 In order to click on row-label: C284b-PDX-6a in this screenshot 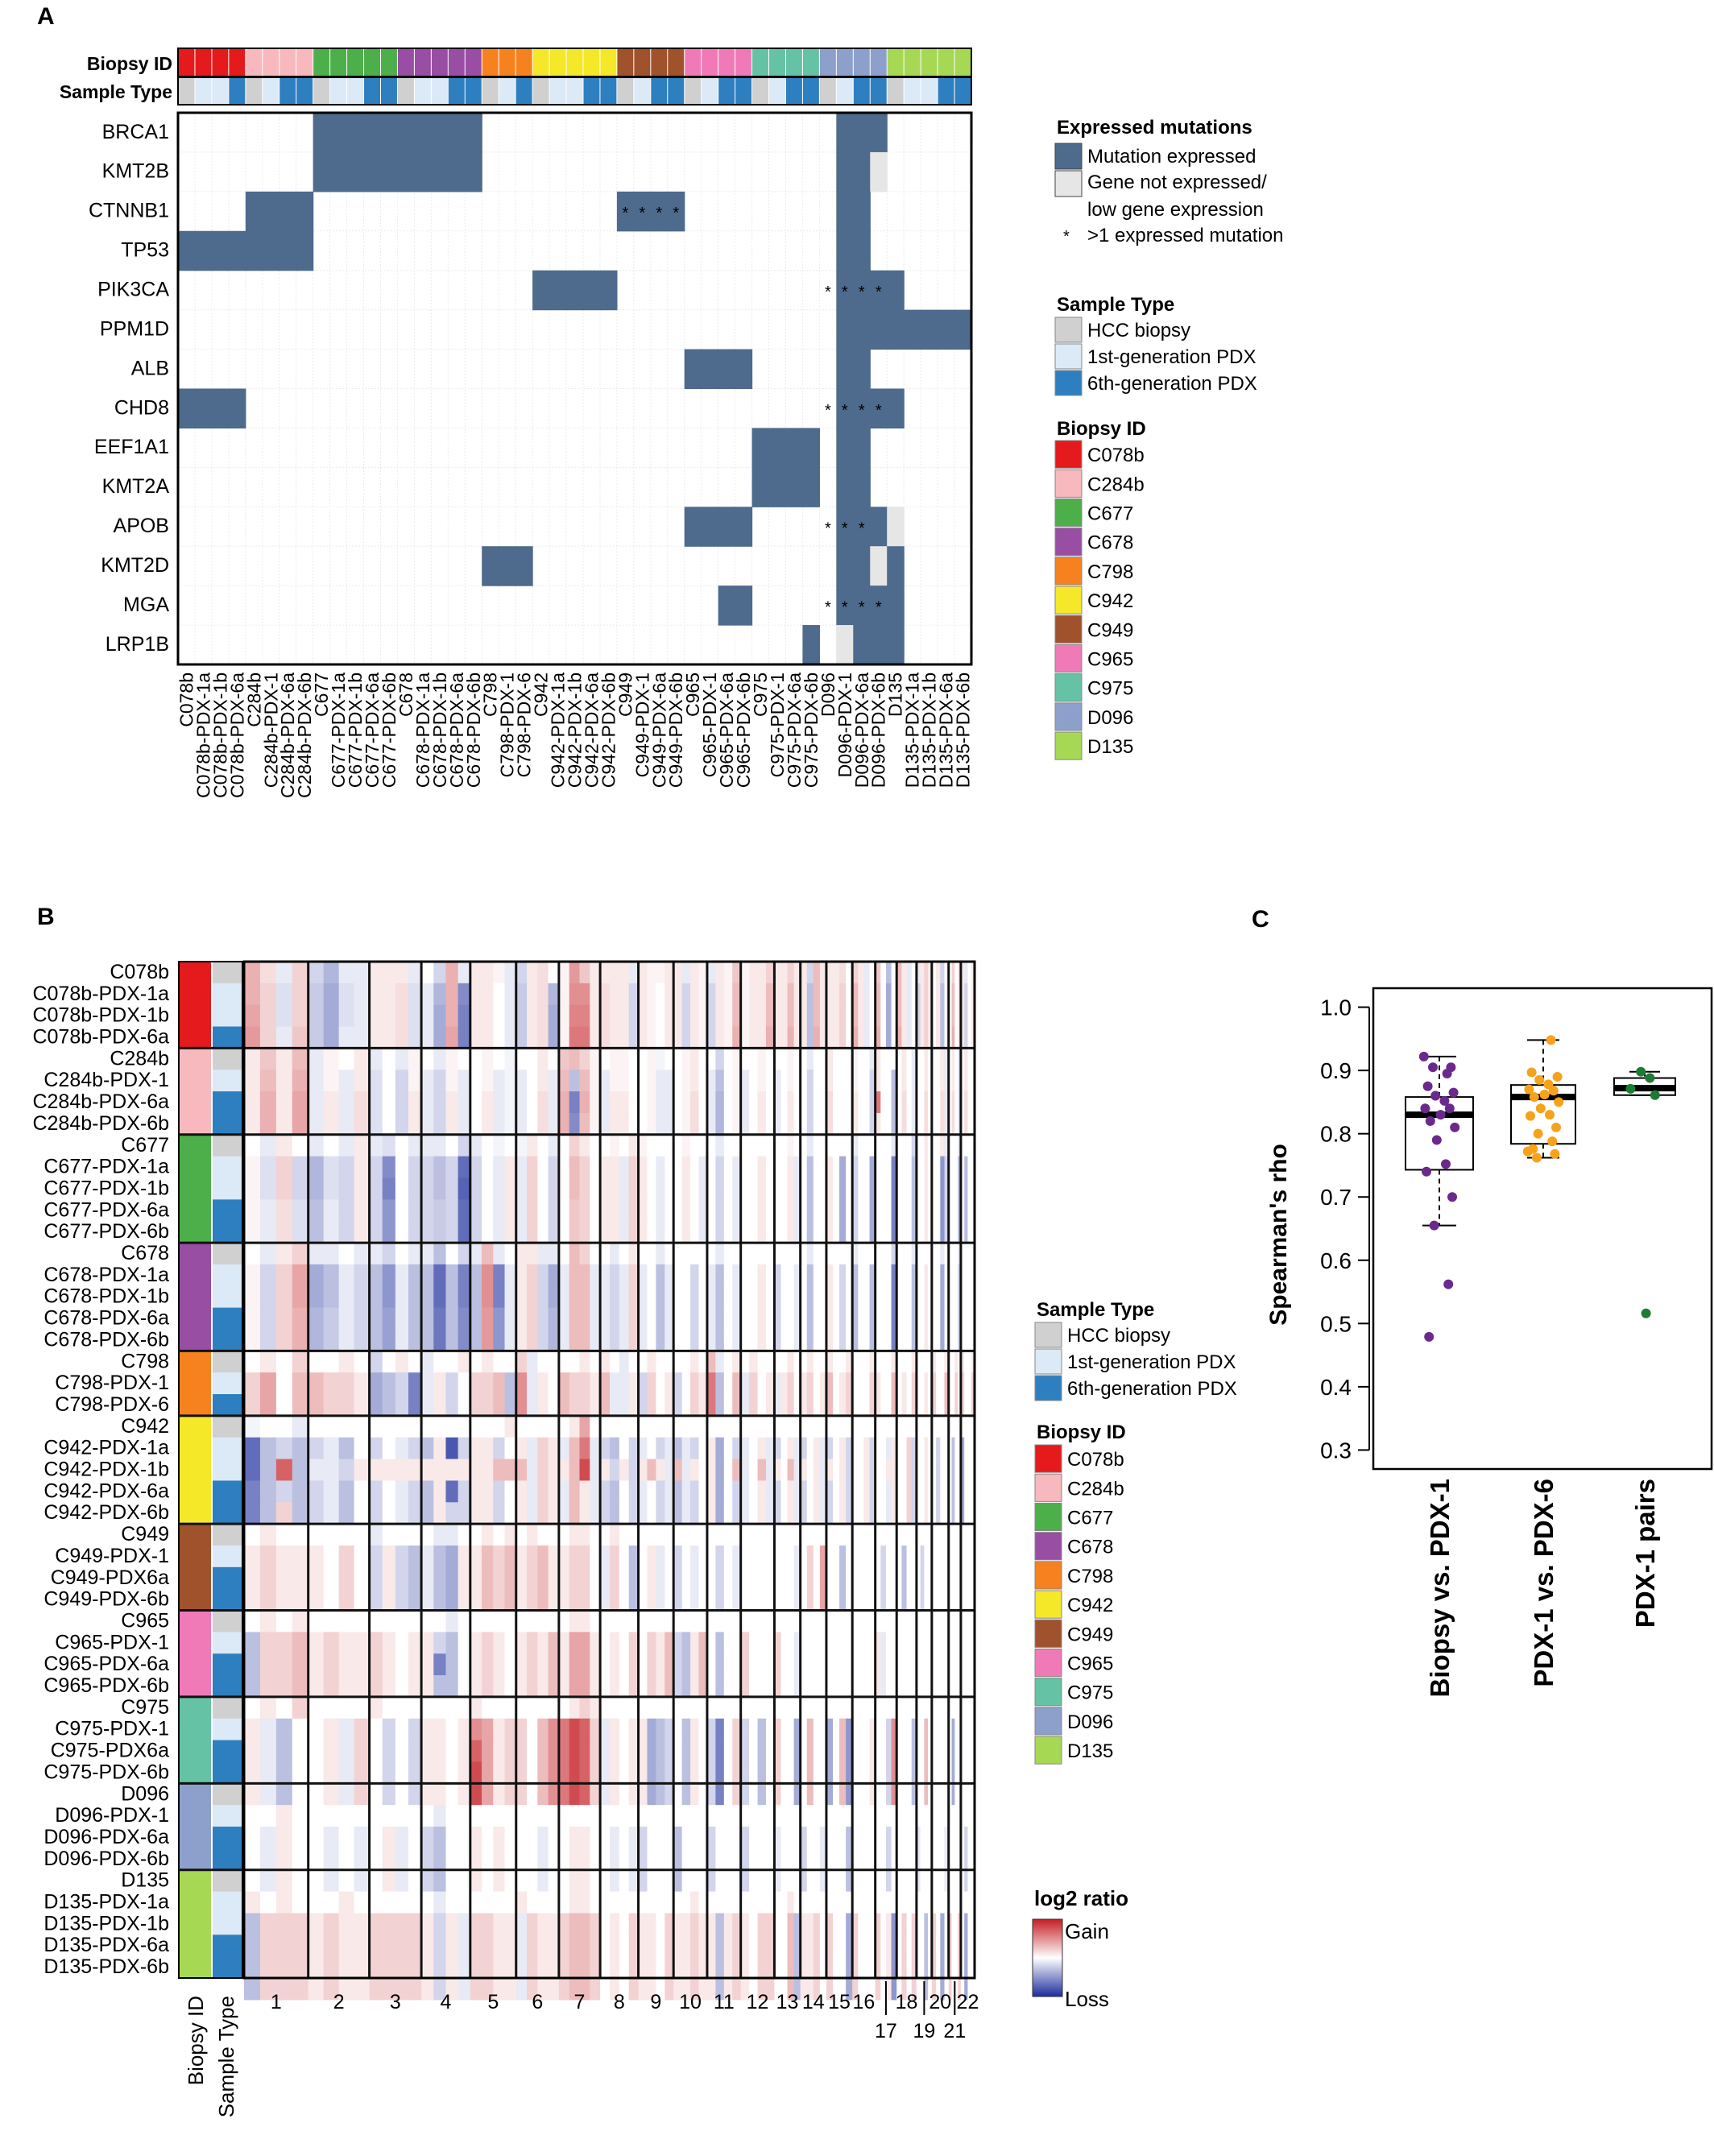, I will do `click(100, 1101)`.